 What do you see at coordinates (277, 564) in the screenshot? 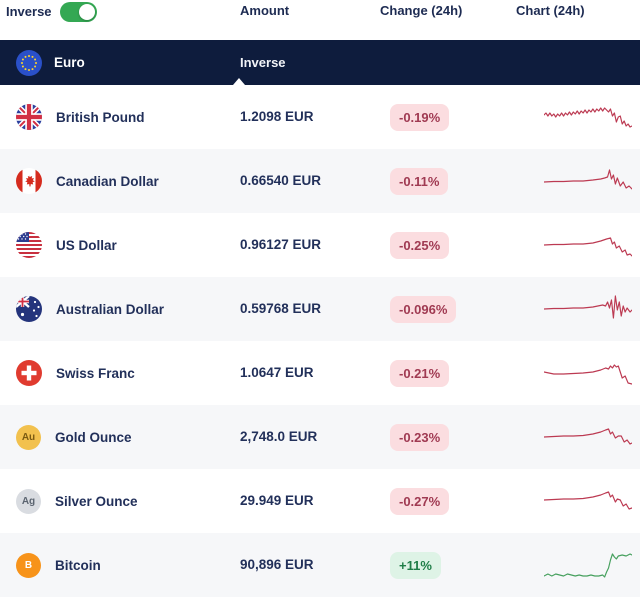
I see `amount-value: 90,896 EUR` at bounding box center [277, 564].